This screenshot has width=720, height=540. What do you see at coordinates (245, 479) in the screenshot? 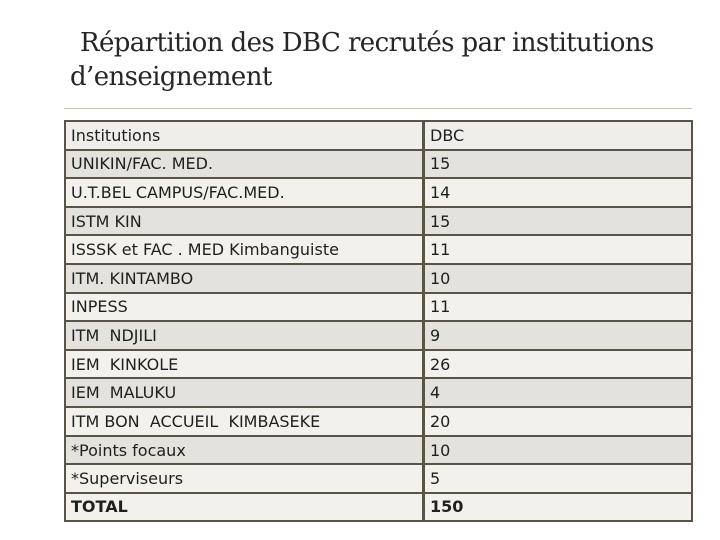
I see `institution-cell: *Superviseurs` at bounding box center [245, 479].